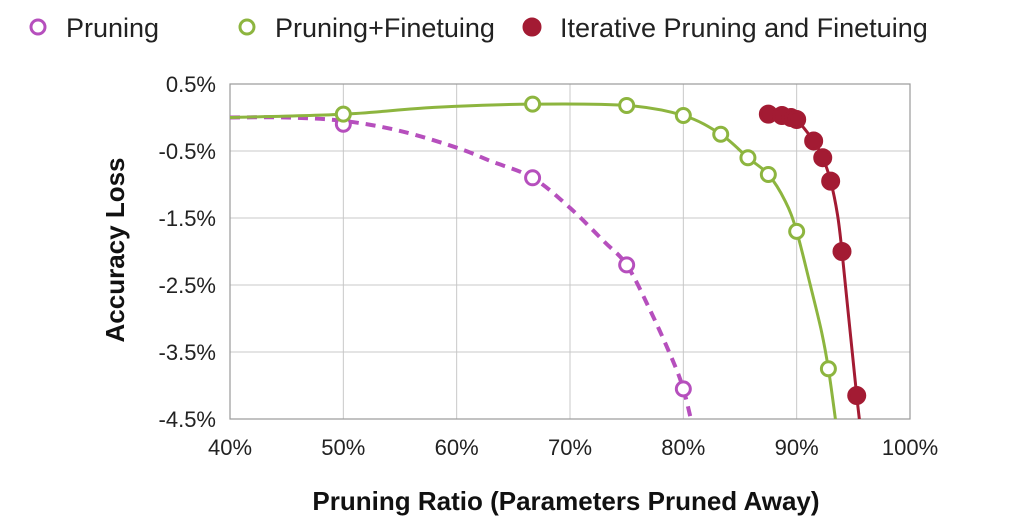 The width and height of the screenshot is (1024, 519). What do you see at coordinates (683, 447) in the screenshot?
I see `x-tick-label: 80%` at bounding box center [683, 447].